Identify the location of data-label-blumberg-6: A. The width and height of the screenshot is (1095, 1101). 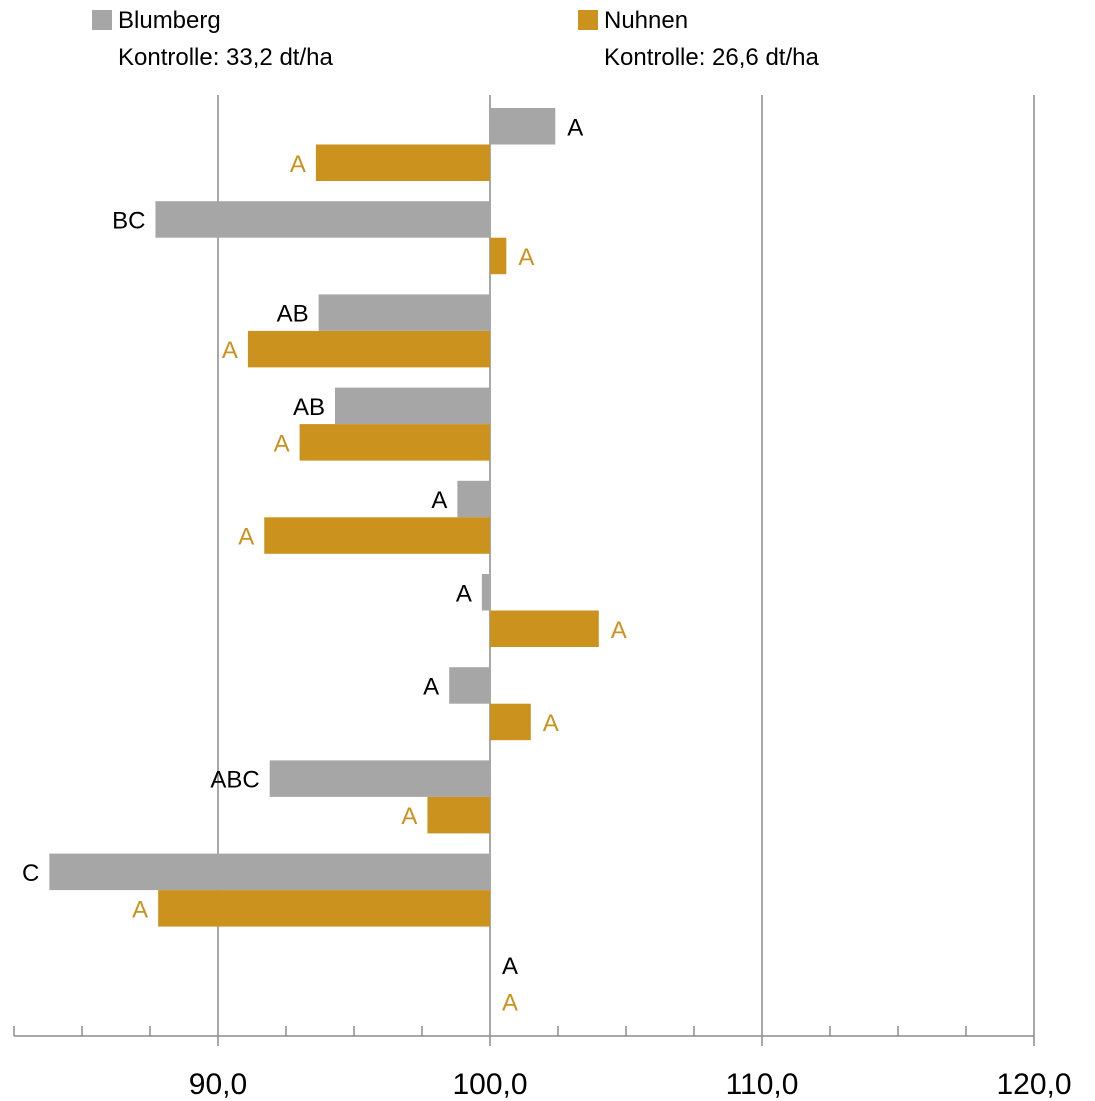
(431, 686).